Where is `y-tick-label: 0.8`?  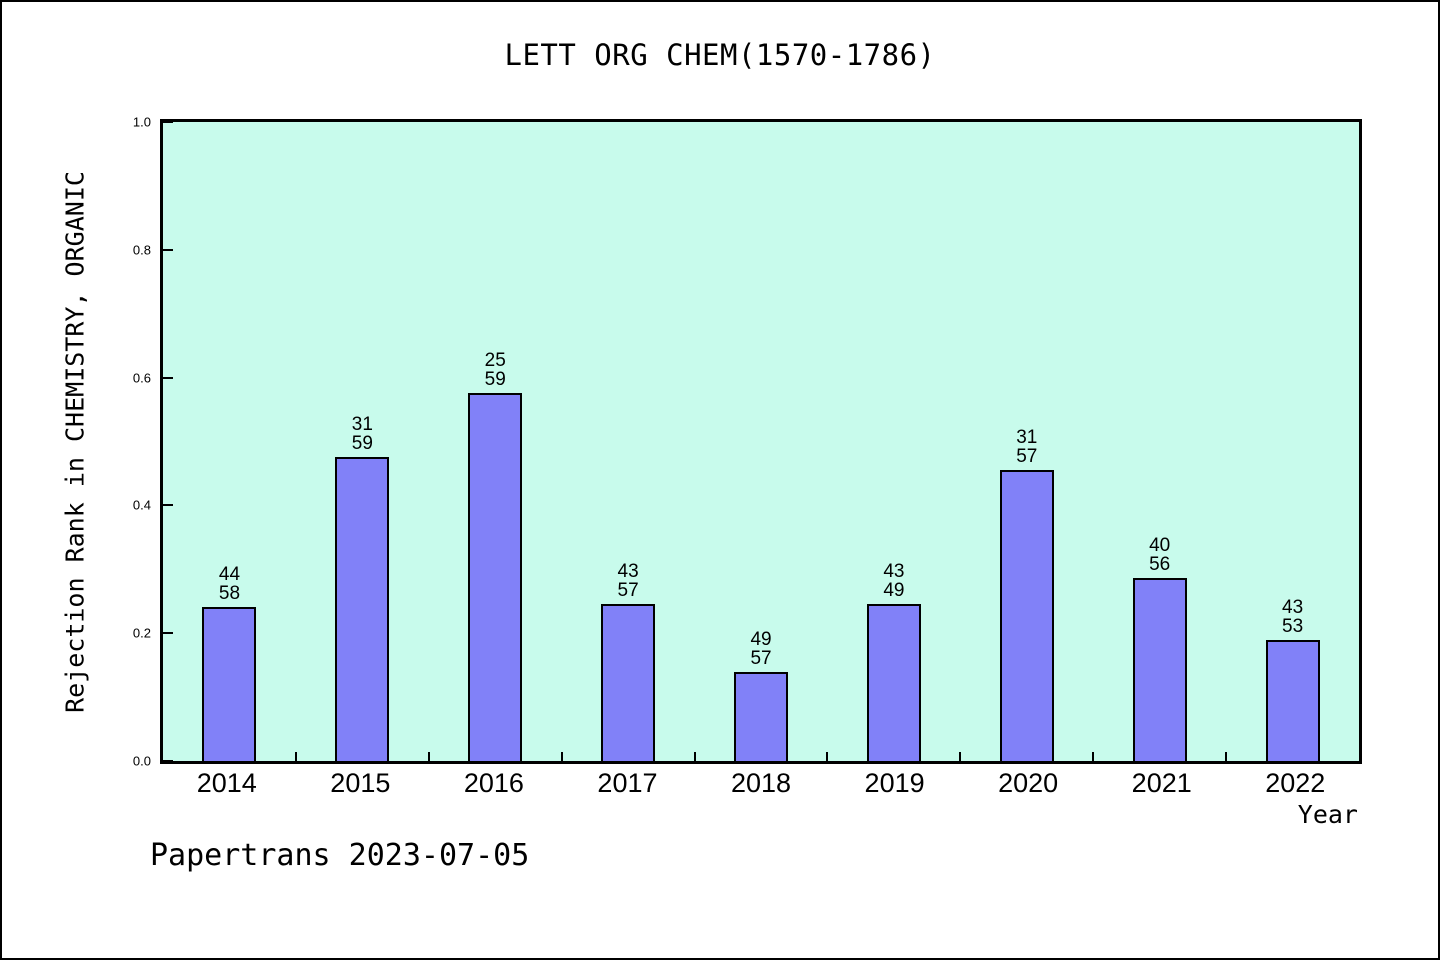
y-tick-label: 0.8 is located at coordinates (141, 250).